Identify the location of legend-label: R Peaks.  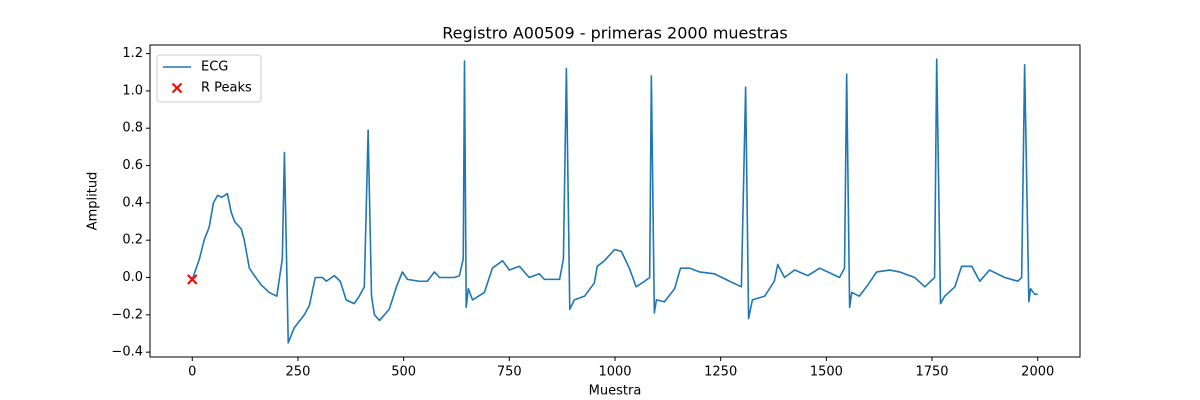
(226, 88).